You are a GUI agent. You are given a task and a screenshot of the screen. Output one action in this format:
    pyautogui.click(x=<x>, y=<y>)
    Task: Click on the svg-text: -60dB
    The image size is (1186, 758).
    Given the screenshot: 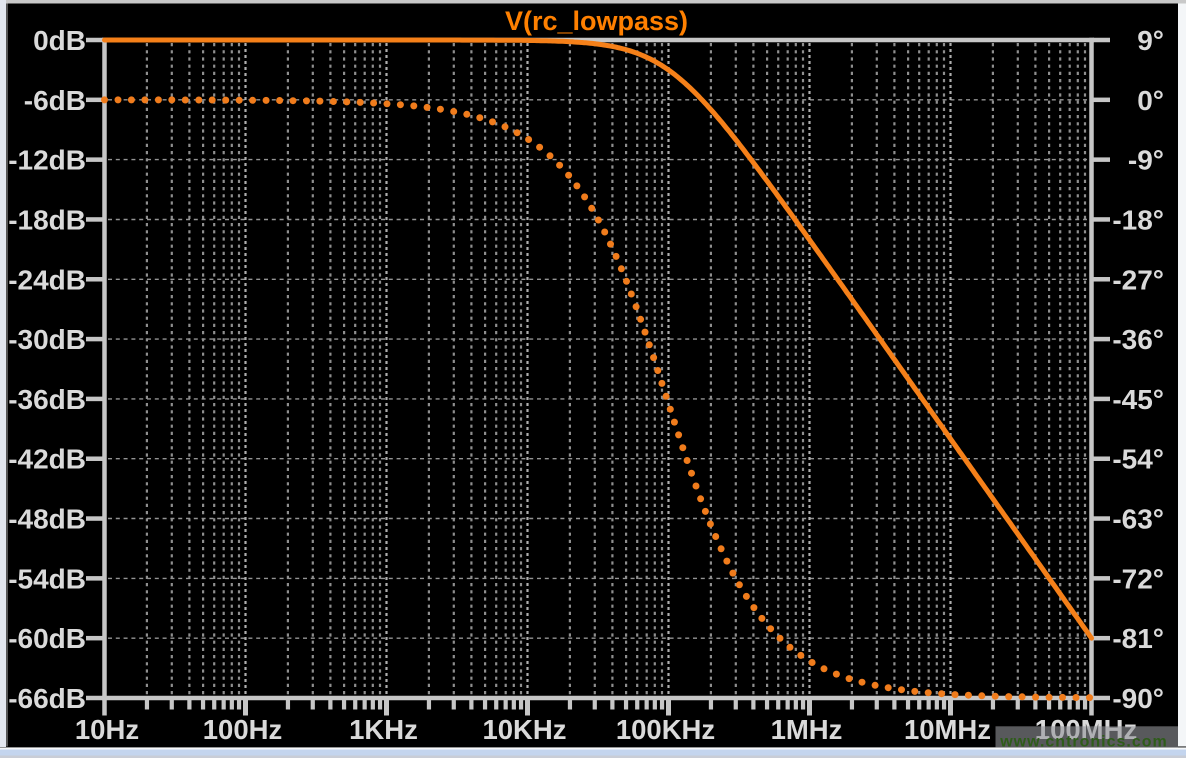 What is the action you would take?
    pyautogui.click(x=47, y=638)
    